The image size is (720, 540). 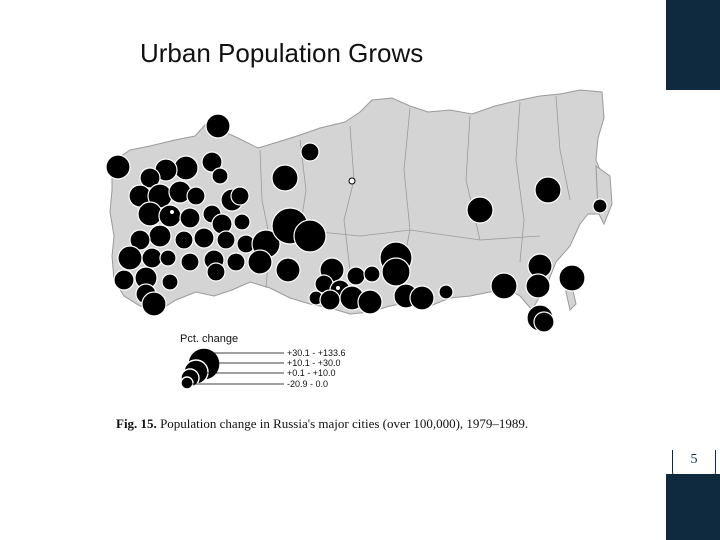 I want to click on caption-label: Fig. 15., so click(x=136, y=423).